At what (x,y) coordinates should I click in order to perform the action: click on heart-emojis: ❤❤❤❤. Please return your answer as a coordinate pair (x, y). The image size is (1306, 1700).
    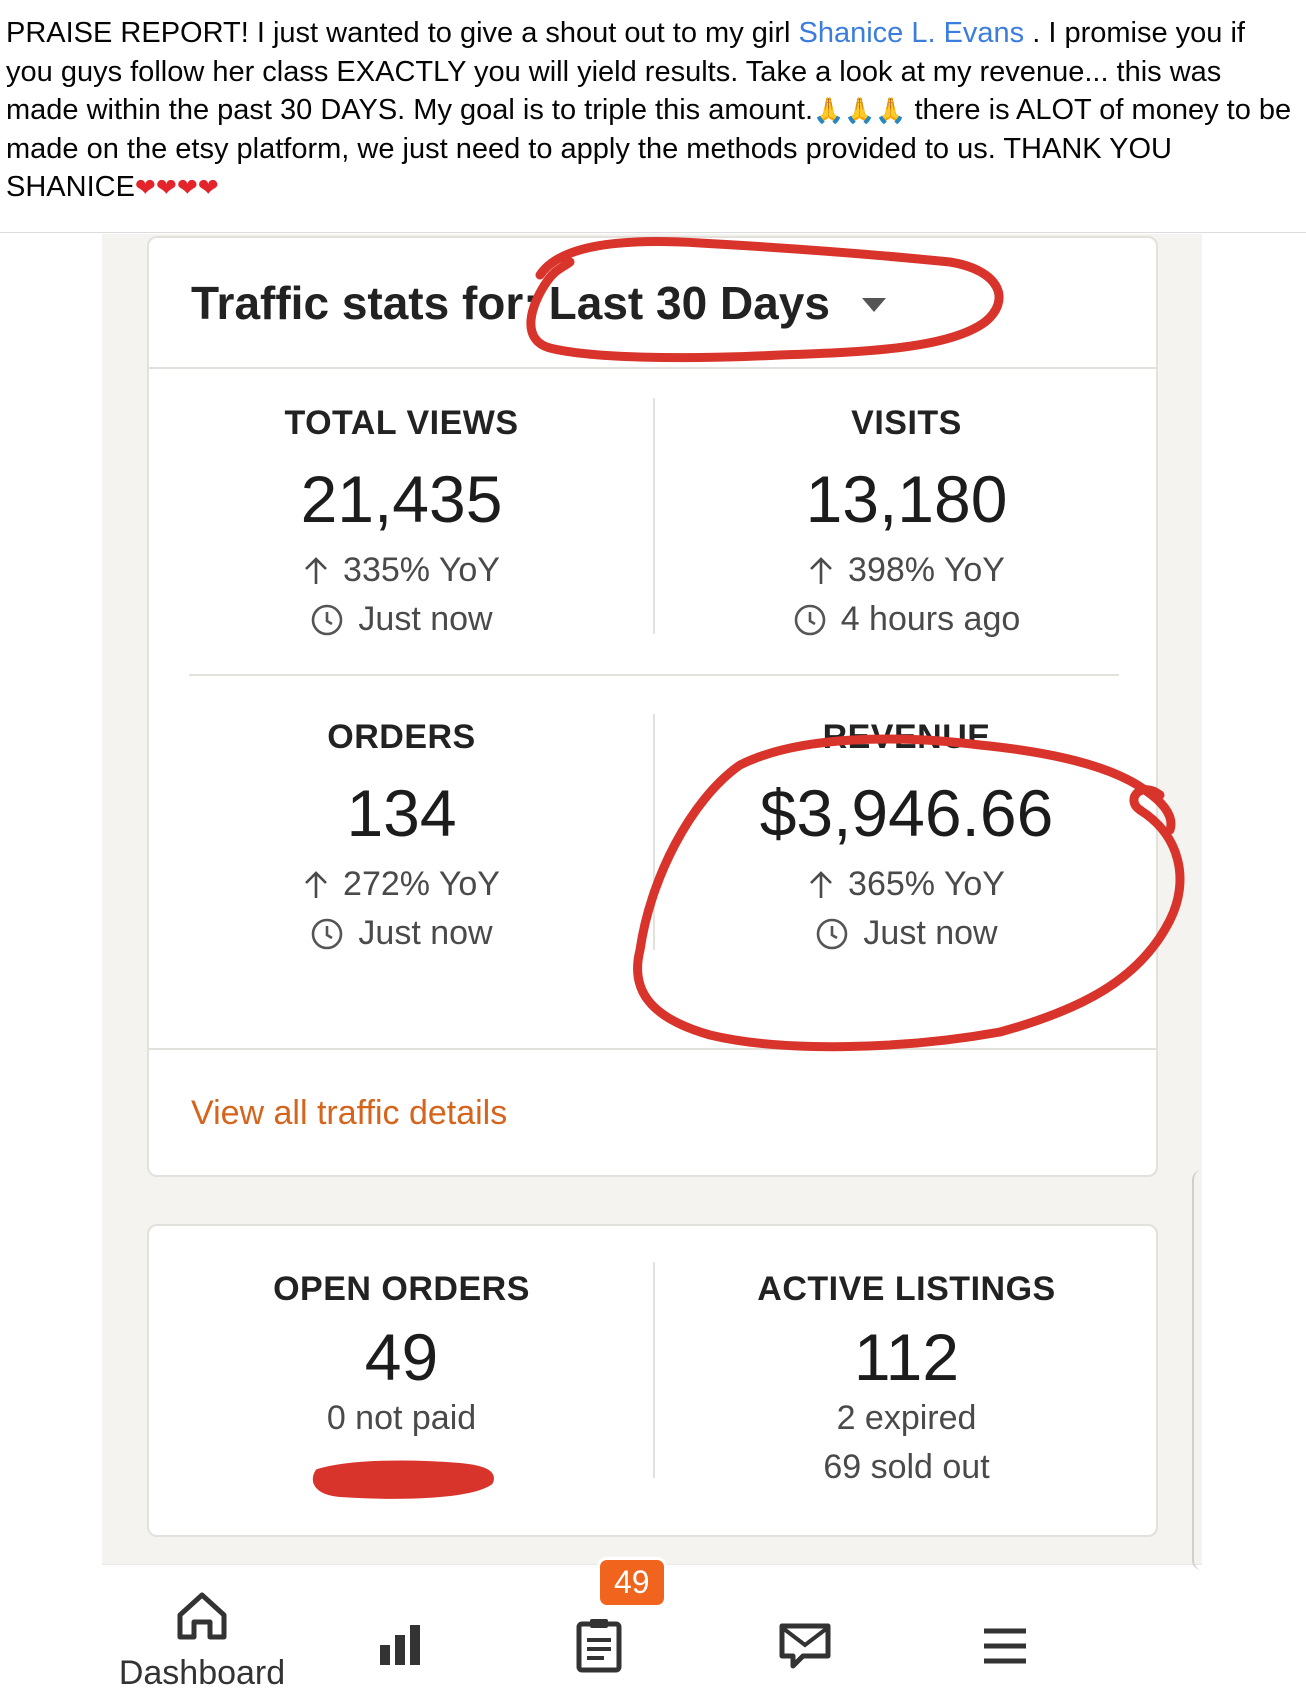
    Looking at the image, I should click on (176, 188).